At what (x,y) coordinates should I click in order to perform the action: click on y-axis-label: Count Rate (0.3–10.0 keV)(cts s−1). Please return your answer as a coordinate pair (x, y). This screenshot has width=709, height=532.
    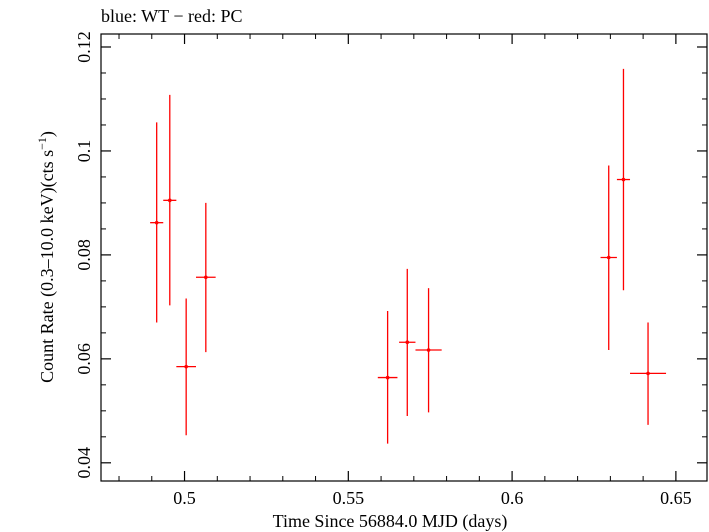
    Looking at the image, I should click on (46, 257).